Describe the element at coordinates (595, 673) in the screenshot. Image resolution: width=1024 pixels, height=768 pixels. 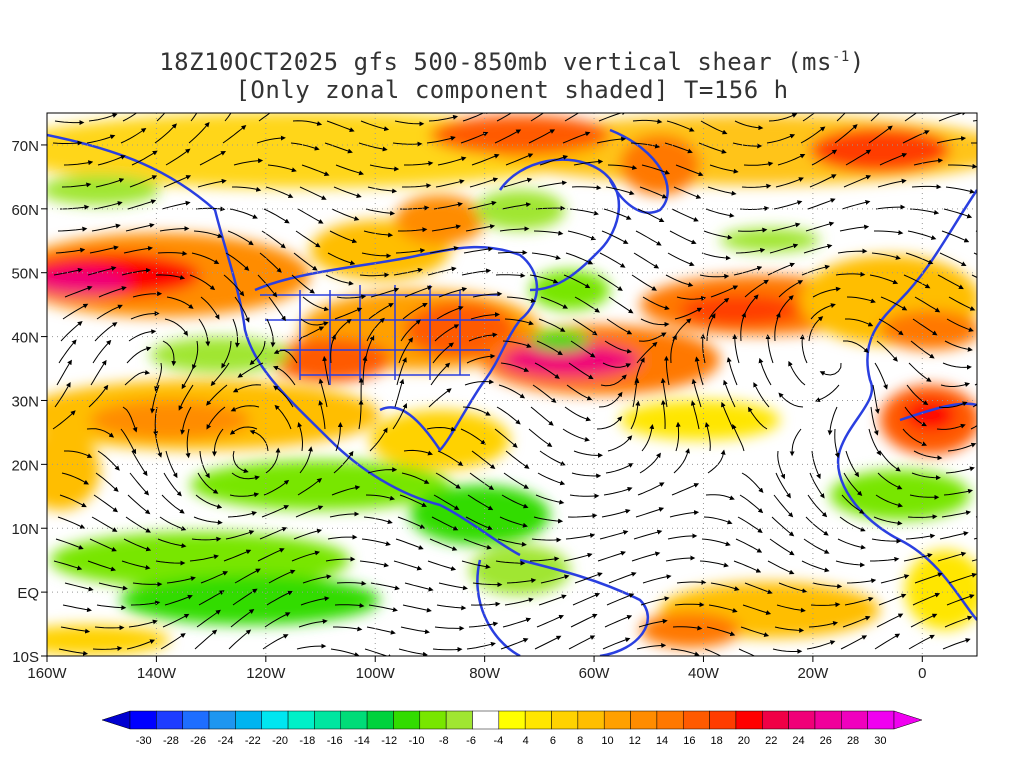
I see `lon-label: 60W` at that location.